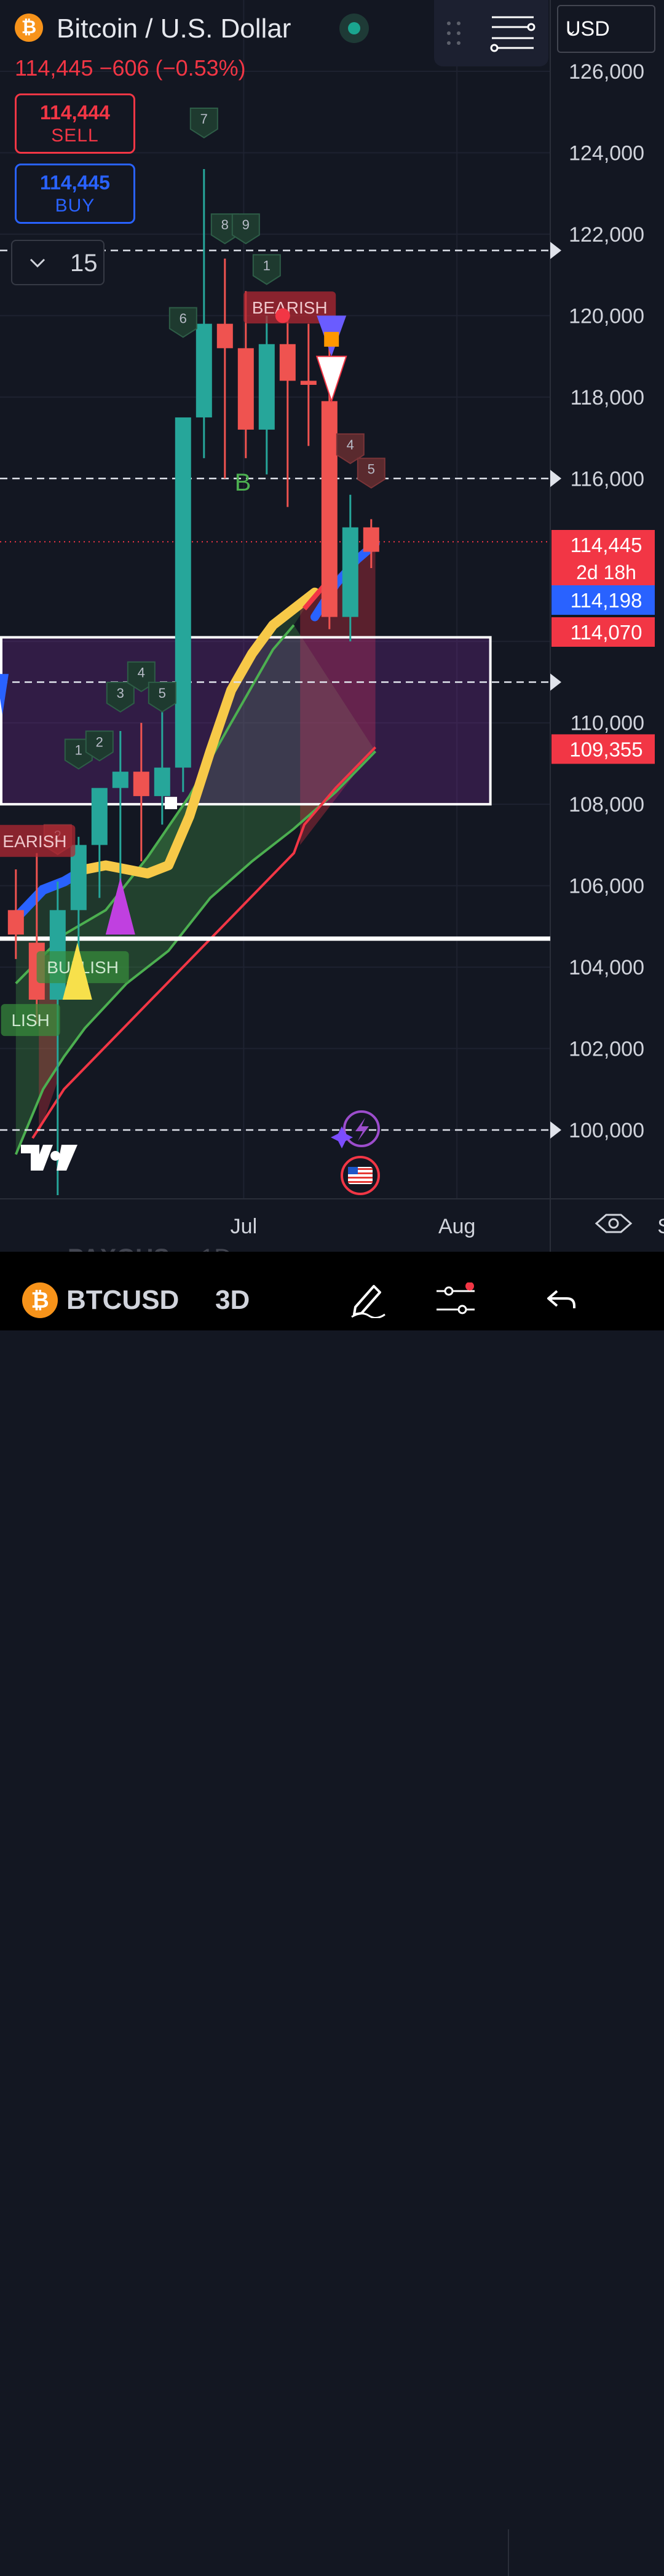 The image size is (664, 2576). What do you see at coordinates (561, 1300) in the screenshot?
I see `undo-icon` at bounding box center [561, 1300].